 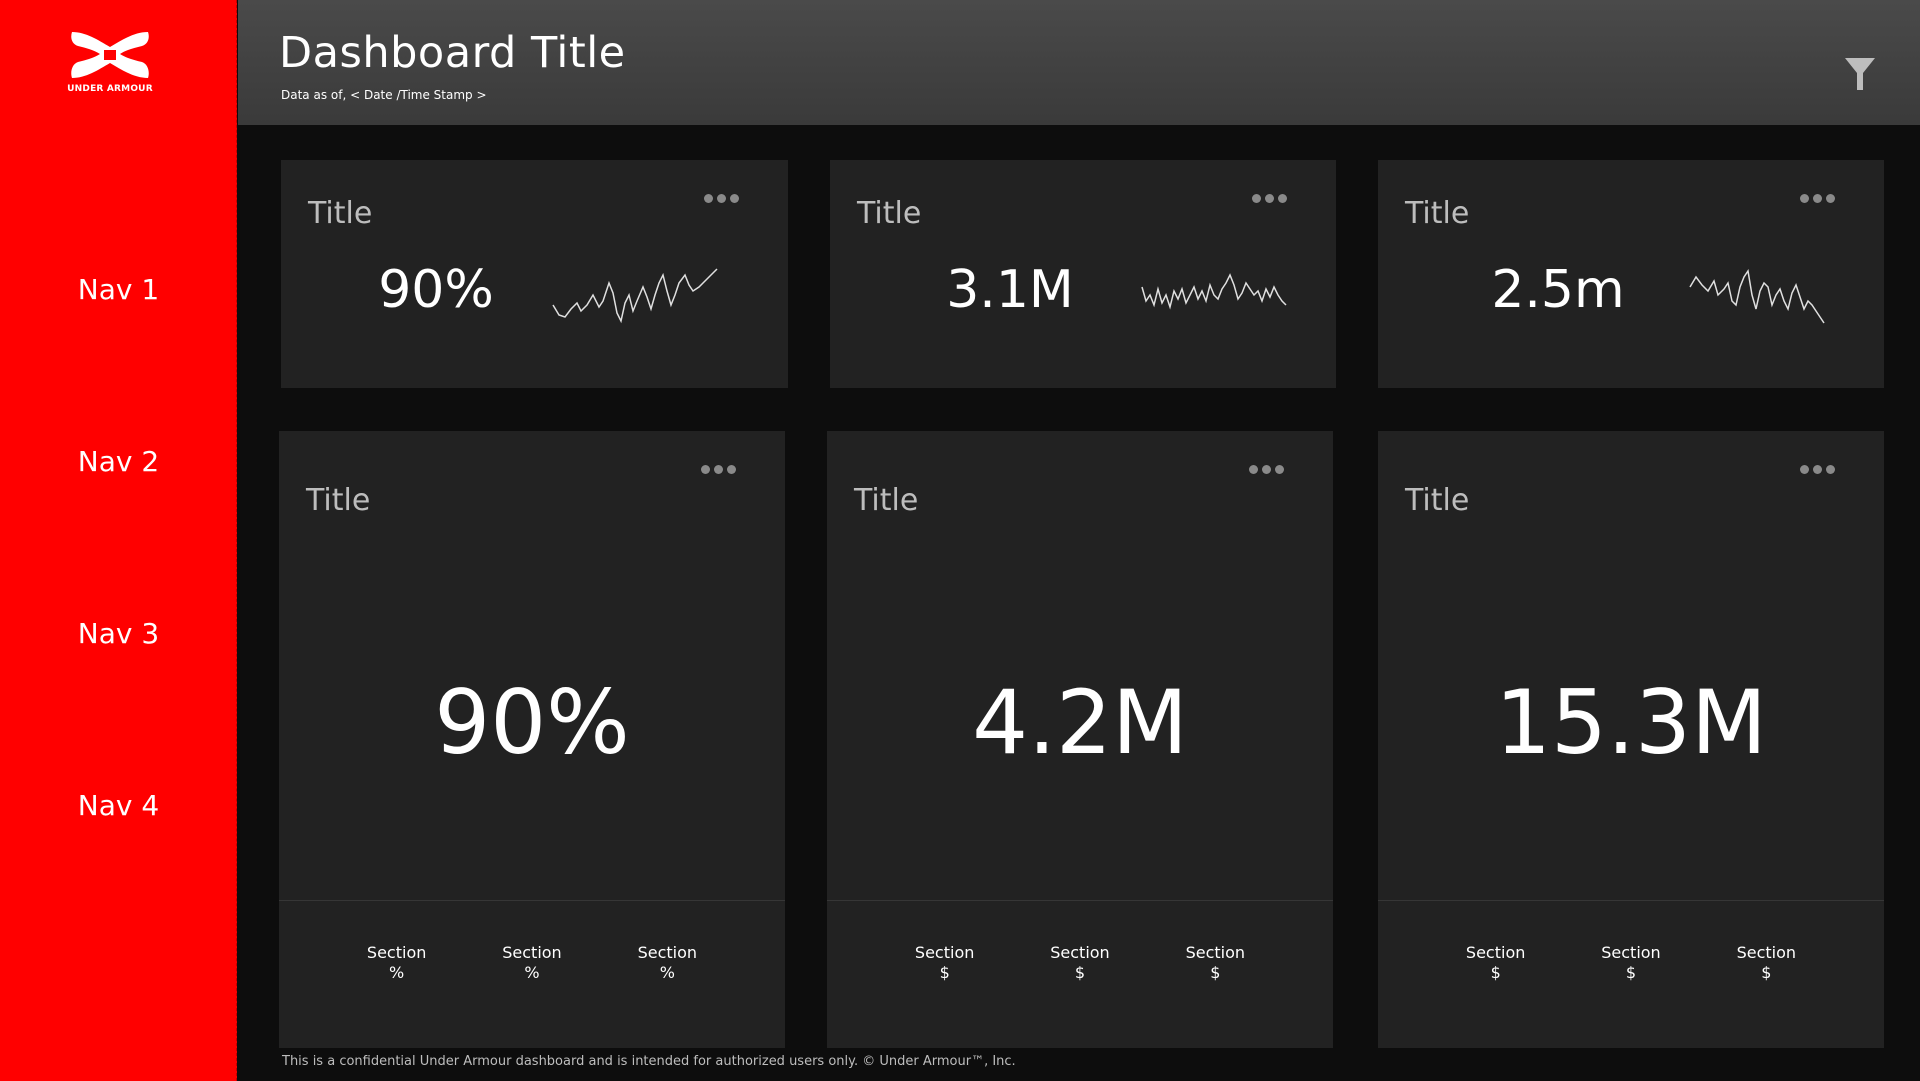 What do you see at coordinates (118, 805) in the screenshot?
I see `sidebar-item-nav-4: Nav 4` at bounding box center [118, 805].